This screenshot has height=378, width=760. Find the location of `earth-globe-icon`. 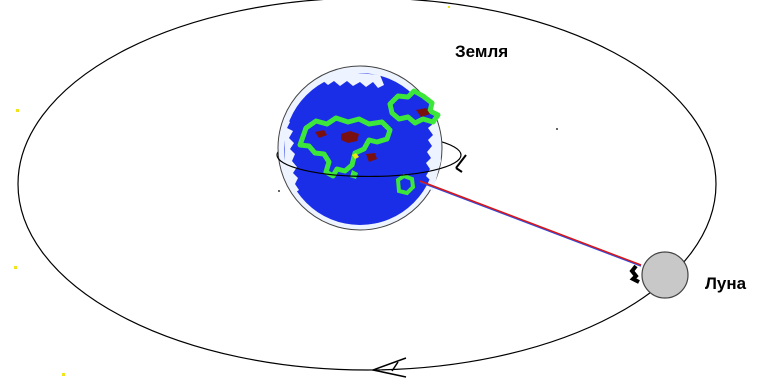

earth-globe-icon is located at coordinates (371, 148).